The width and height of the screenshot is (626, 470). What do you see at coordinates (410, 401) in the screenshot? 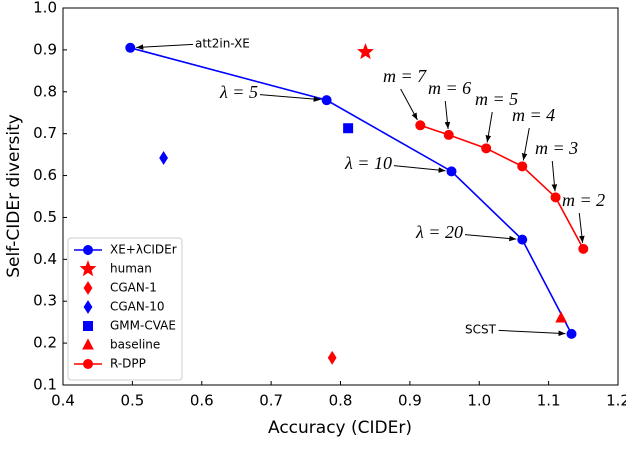
I see `x-tick-label: 0.9` at bounding box center [410, 401].